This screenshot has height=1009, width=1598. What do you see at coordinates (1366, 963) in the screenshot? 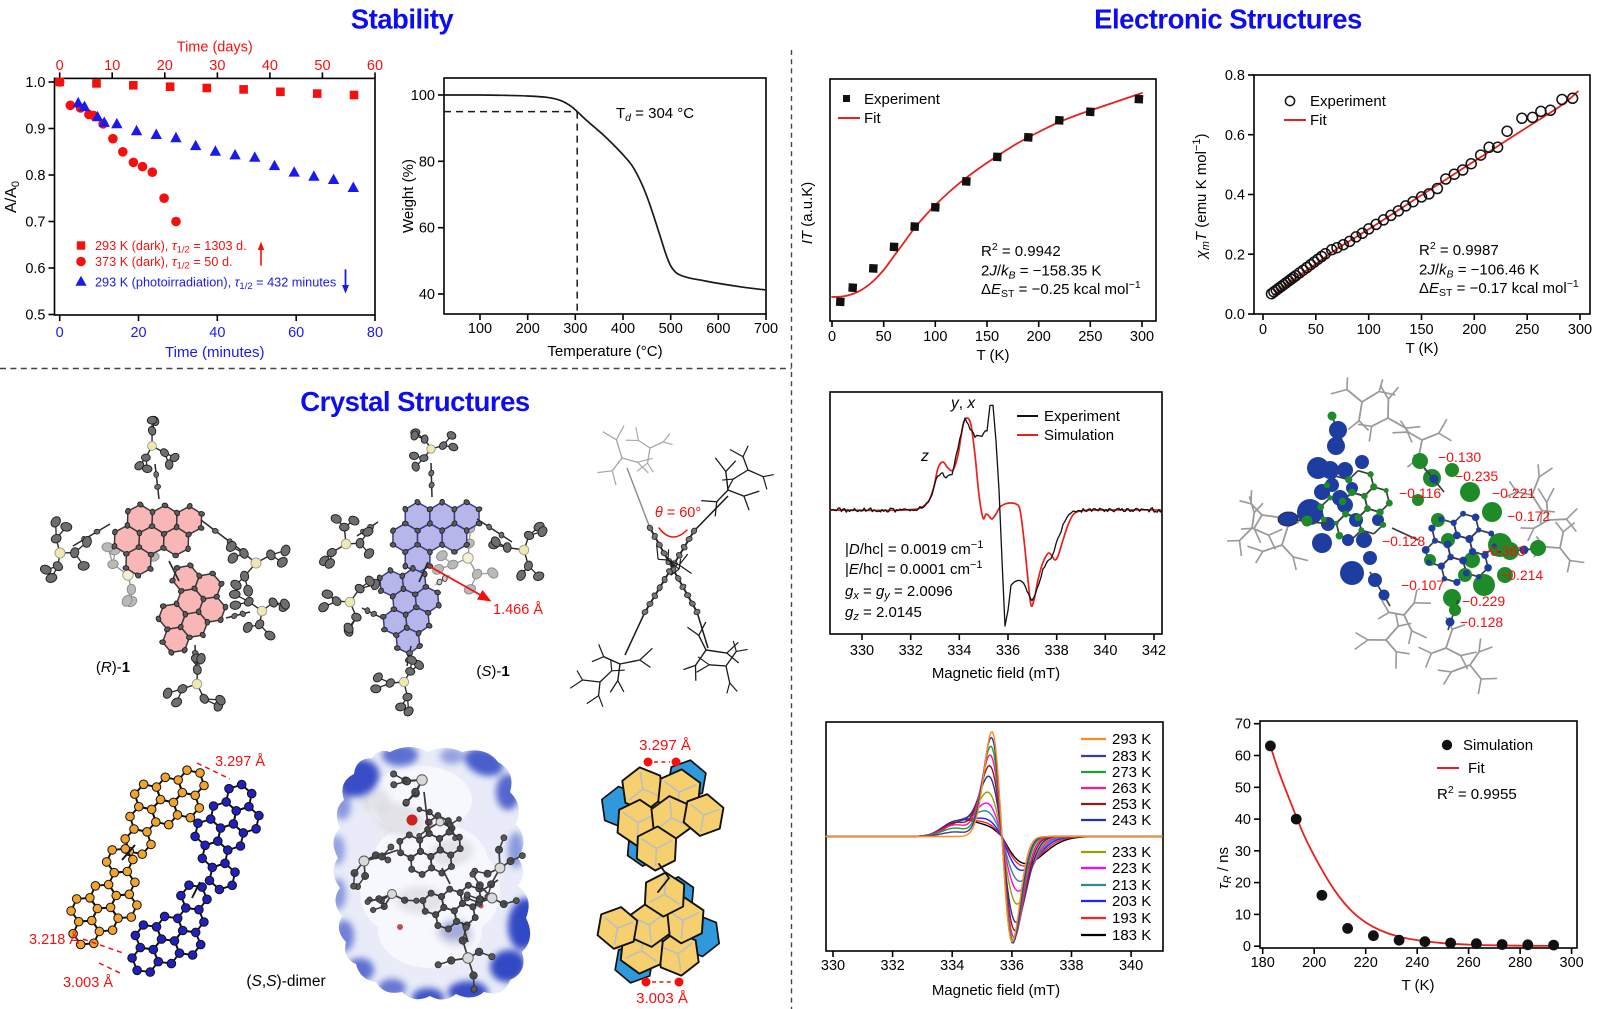
I see `svg-text: 220` at bounding box center [1366, 963].